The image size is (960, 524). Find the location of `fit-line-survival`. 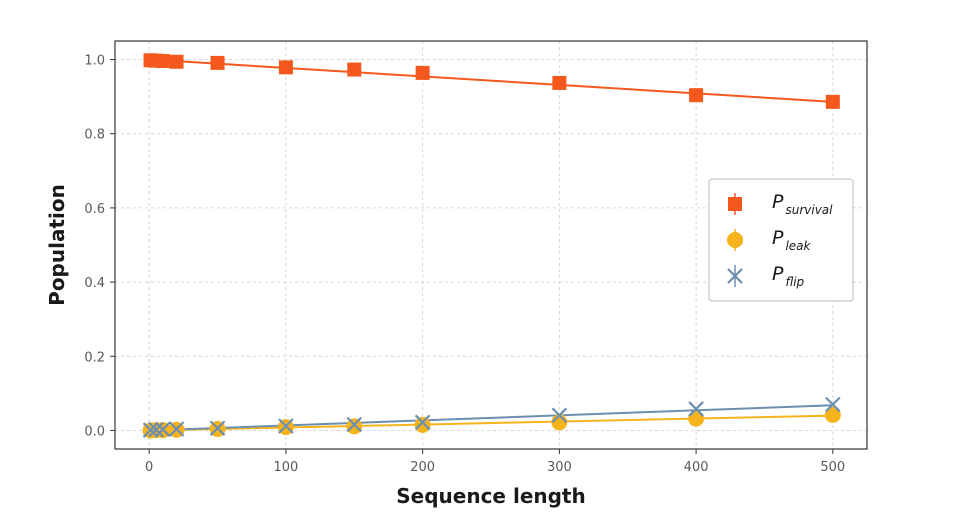

fit-line-survival is located at coordinates (491, 80).